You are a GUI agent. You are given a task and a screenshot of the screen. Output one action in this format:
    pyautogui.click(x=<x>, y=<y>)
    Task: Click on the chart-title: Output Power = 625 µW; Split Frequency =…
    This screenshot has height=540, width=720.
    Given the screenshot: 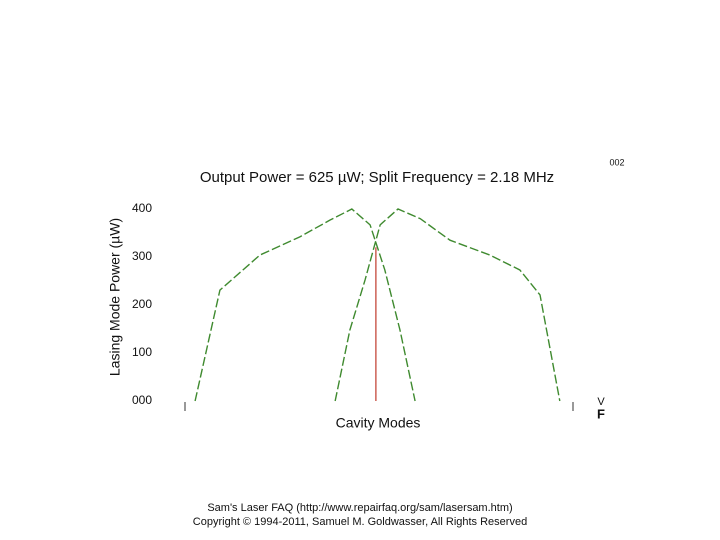 What is the action you would take?
    pyautogui.click(x=377, y=177)
    